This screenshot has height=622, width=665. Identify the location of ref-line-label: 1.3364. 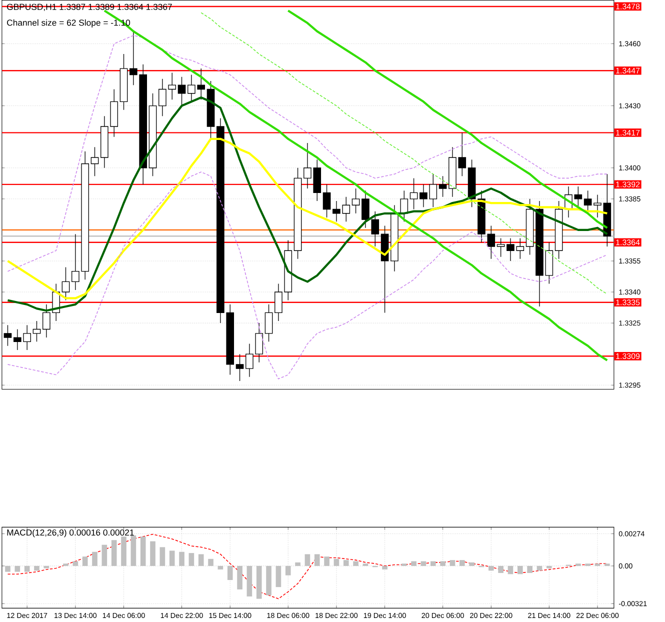
(628, 242).